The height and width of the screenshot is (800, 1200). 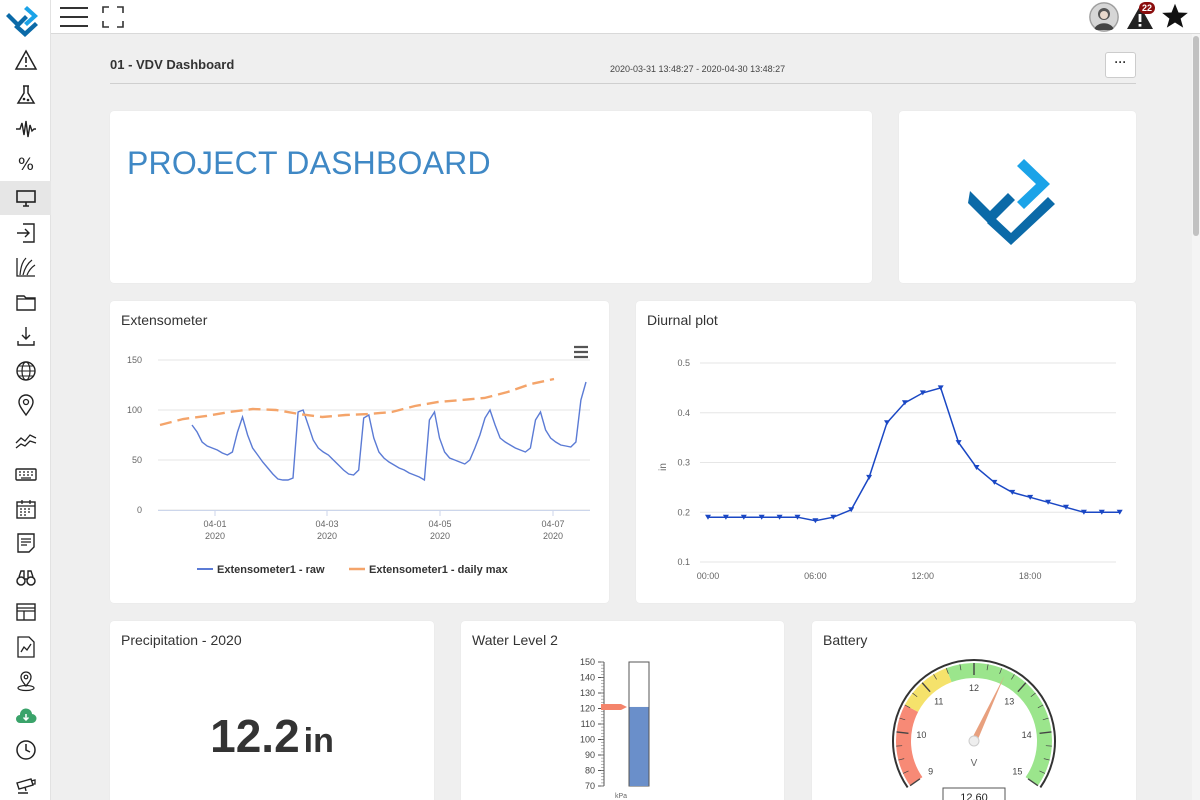 I want to click on calendar-icon, so click(x=25, y=509).